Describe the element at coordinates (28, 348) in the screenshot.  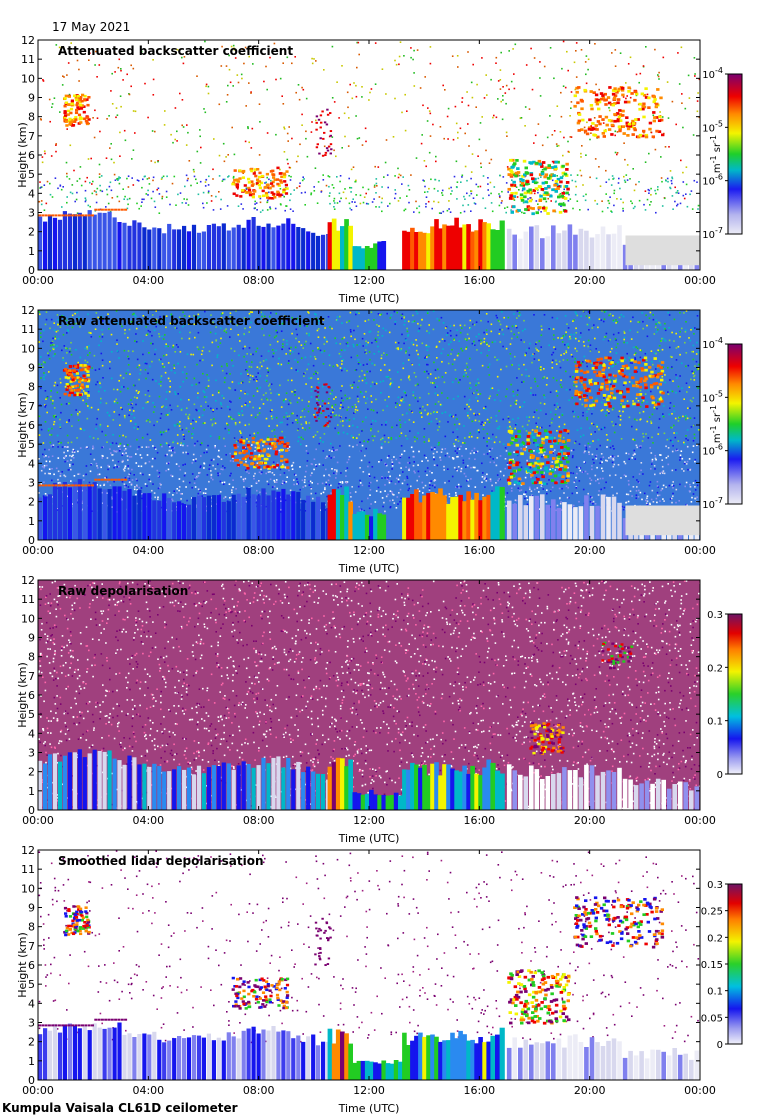
I see `y-tick-label: 10` at that location.